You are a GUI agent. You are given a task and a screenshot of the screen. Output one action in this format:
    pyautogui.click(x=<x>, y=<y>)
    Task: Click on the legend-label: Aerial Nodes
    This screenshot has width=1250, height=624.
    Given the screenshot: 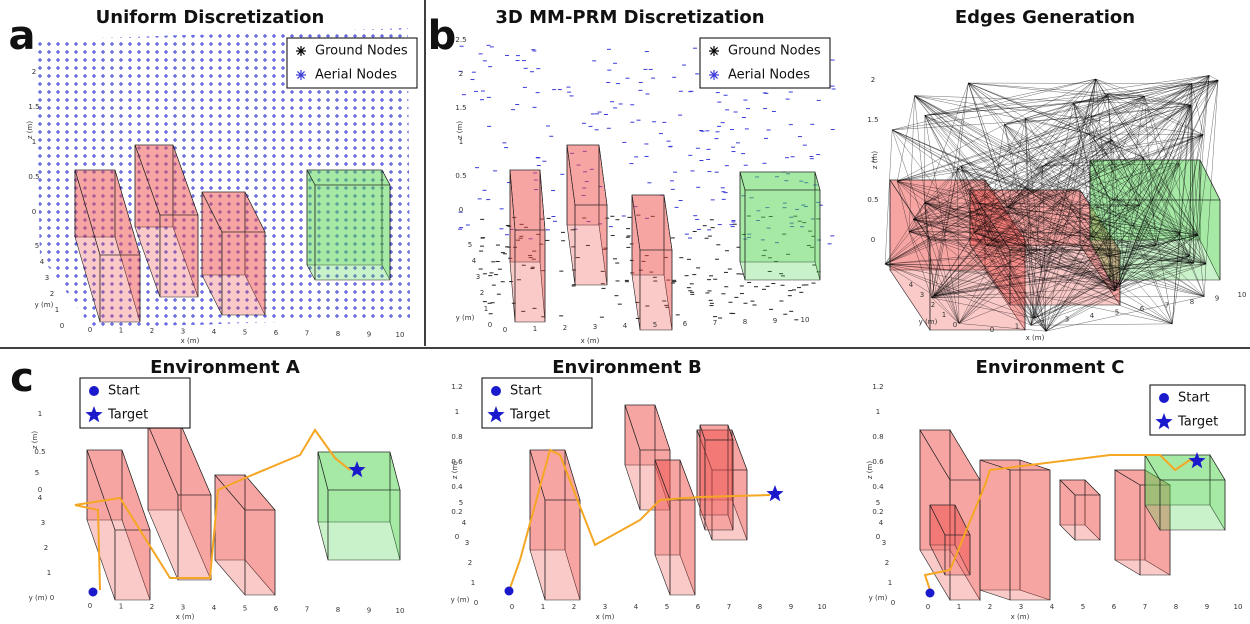 What is the action you would take?
    pyautogui.click(x=769, y=75)
    